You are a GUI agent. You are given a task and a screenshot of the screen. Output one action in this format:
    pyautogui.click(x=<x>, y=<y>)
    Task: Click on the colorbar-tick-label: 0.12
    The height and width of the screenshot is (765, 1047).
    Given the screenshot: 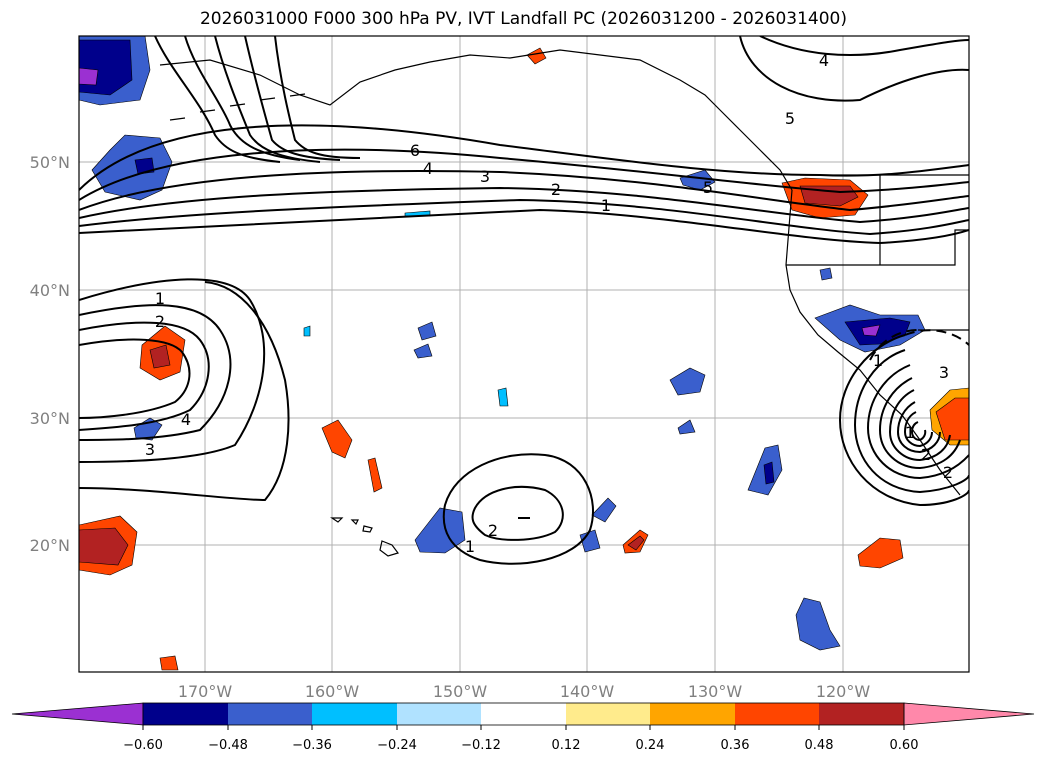 What is the action you would take?
    pyautogui.click(x=566, y=745)
    